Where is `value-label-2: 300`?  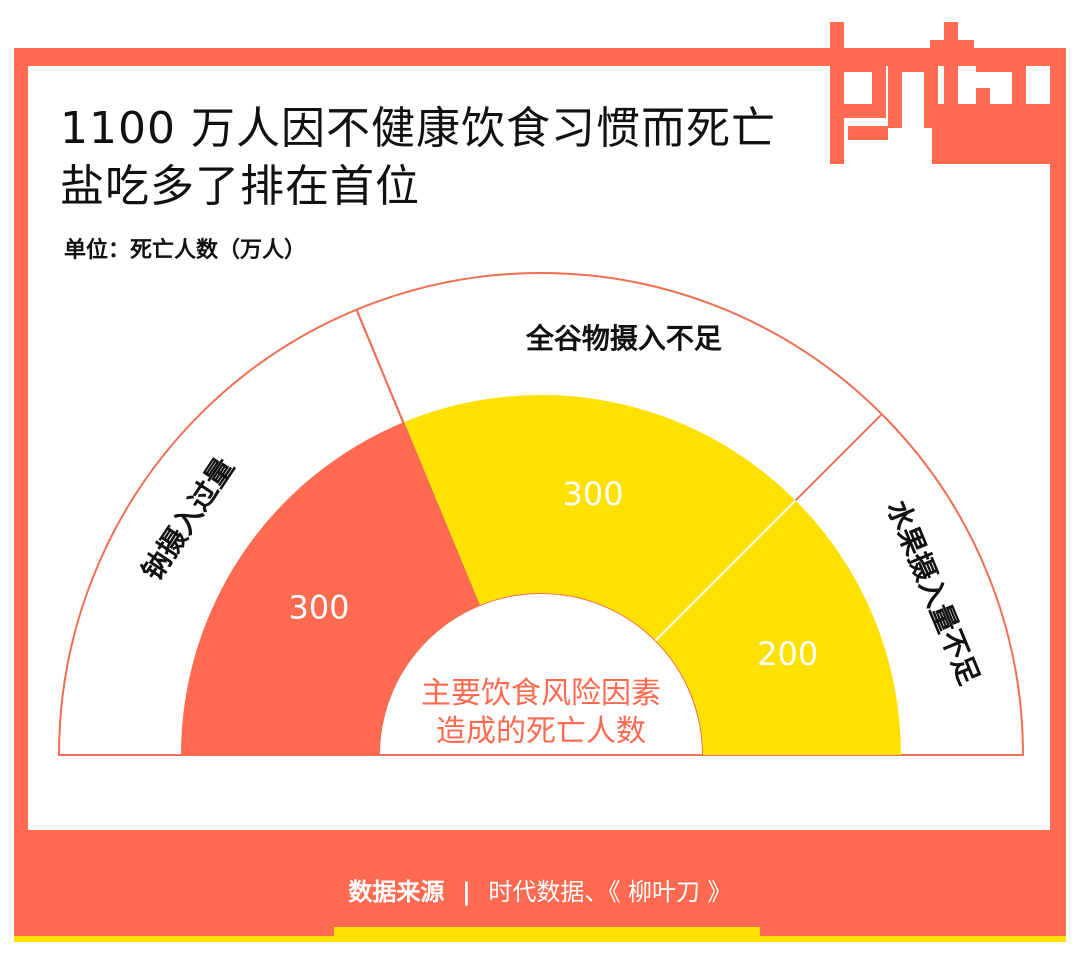 value-label-2: 300 is located at coordinates (593, 494).